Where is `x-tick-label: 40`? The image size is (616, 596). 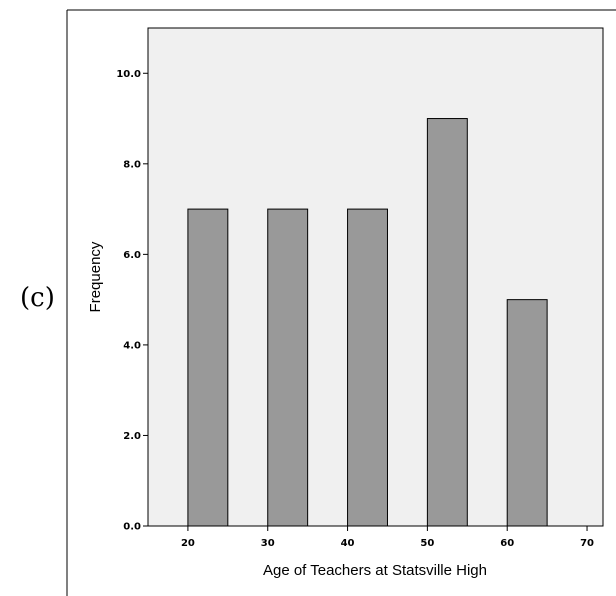 x-tick-label: 40 is located at coordinates (348, 543).